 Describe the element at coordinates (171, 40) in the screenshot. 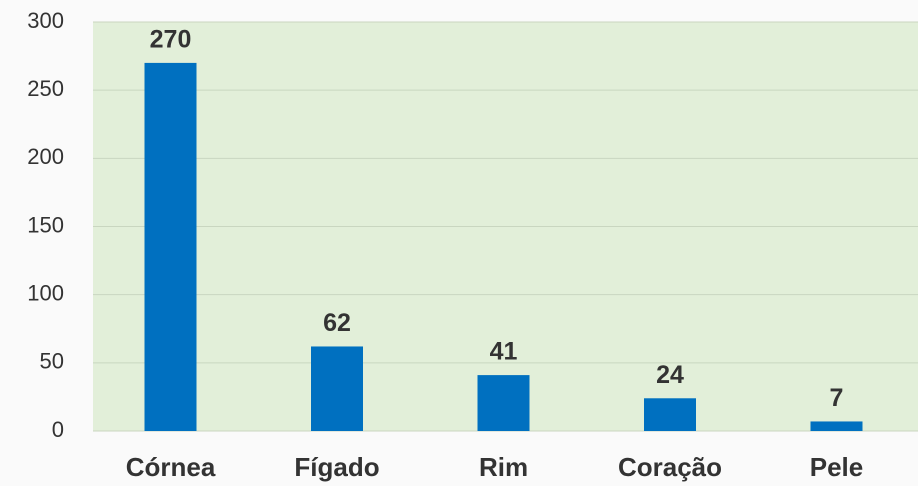

I see `data-label: 270` at that location.